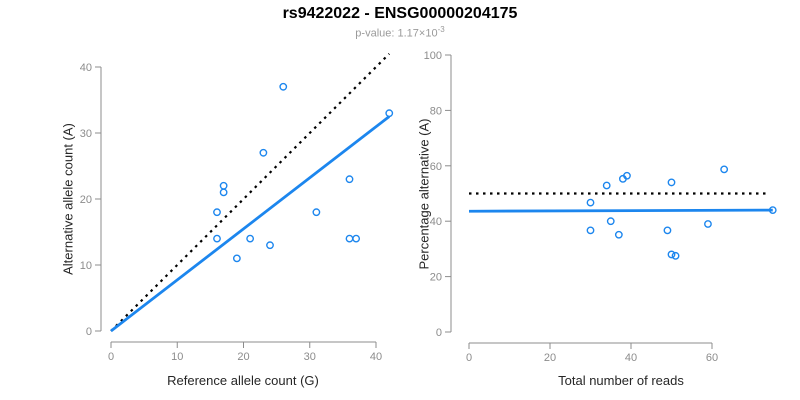  I want to click on chart-title: rs9422022 - ENSG00000204175, so click(400, 13).